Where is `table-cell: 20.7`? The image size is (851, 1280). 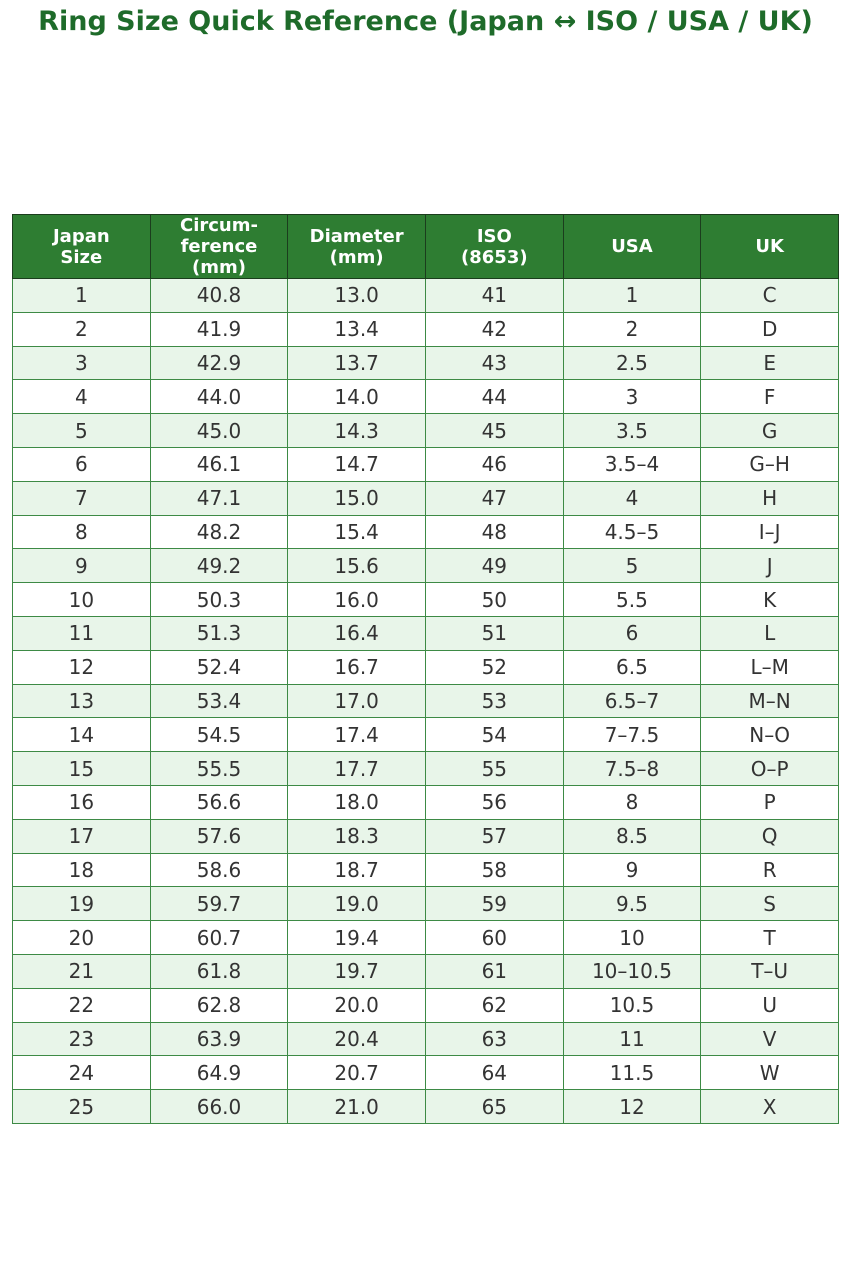 table-cell: 20.7 is located at coordinates (356, 1073).